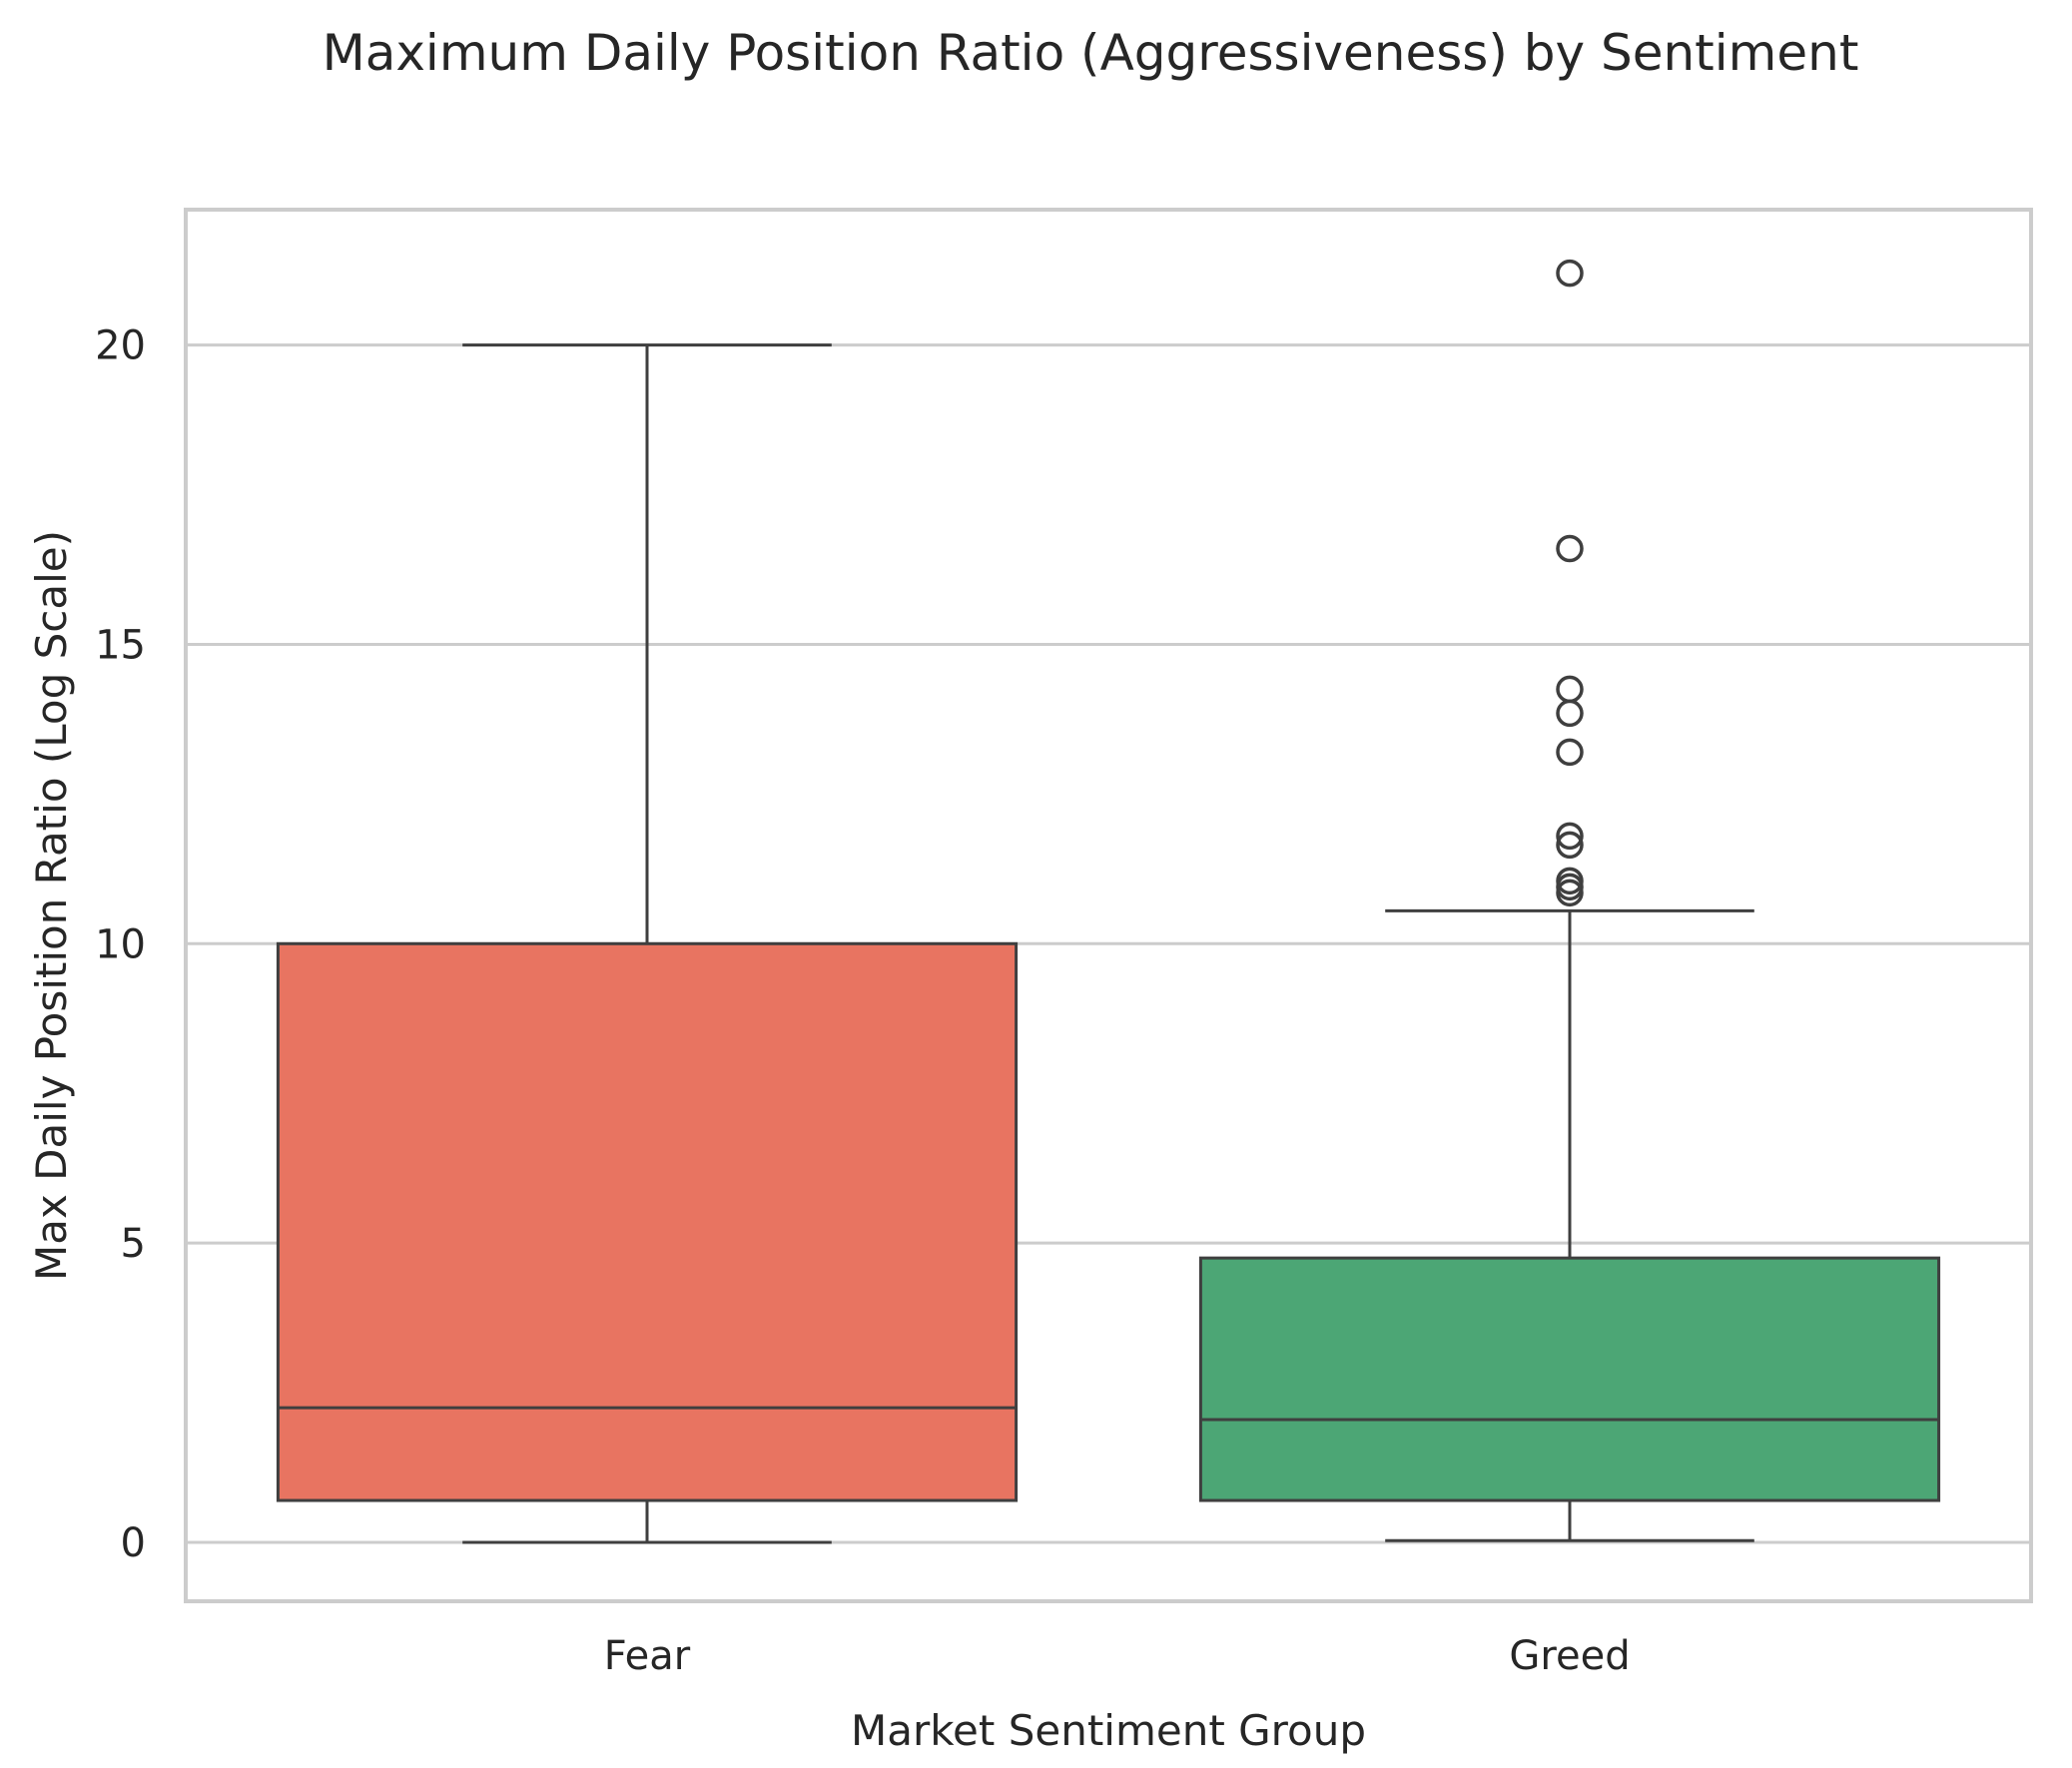  I want to click on x-axis-ticks: Fear Greed, so click(1118, 1656).